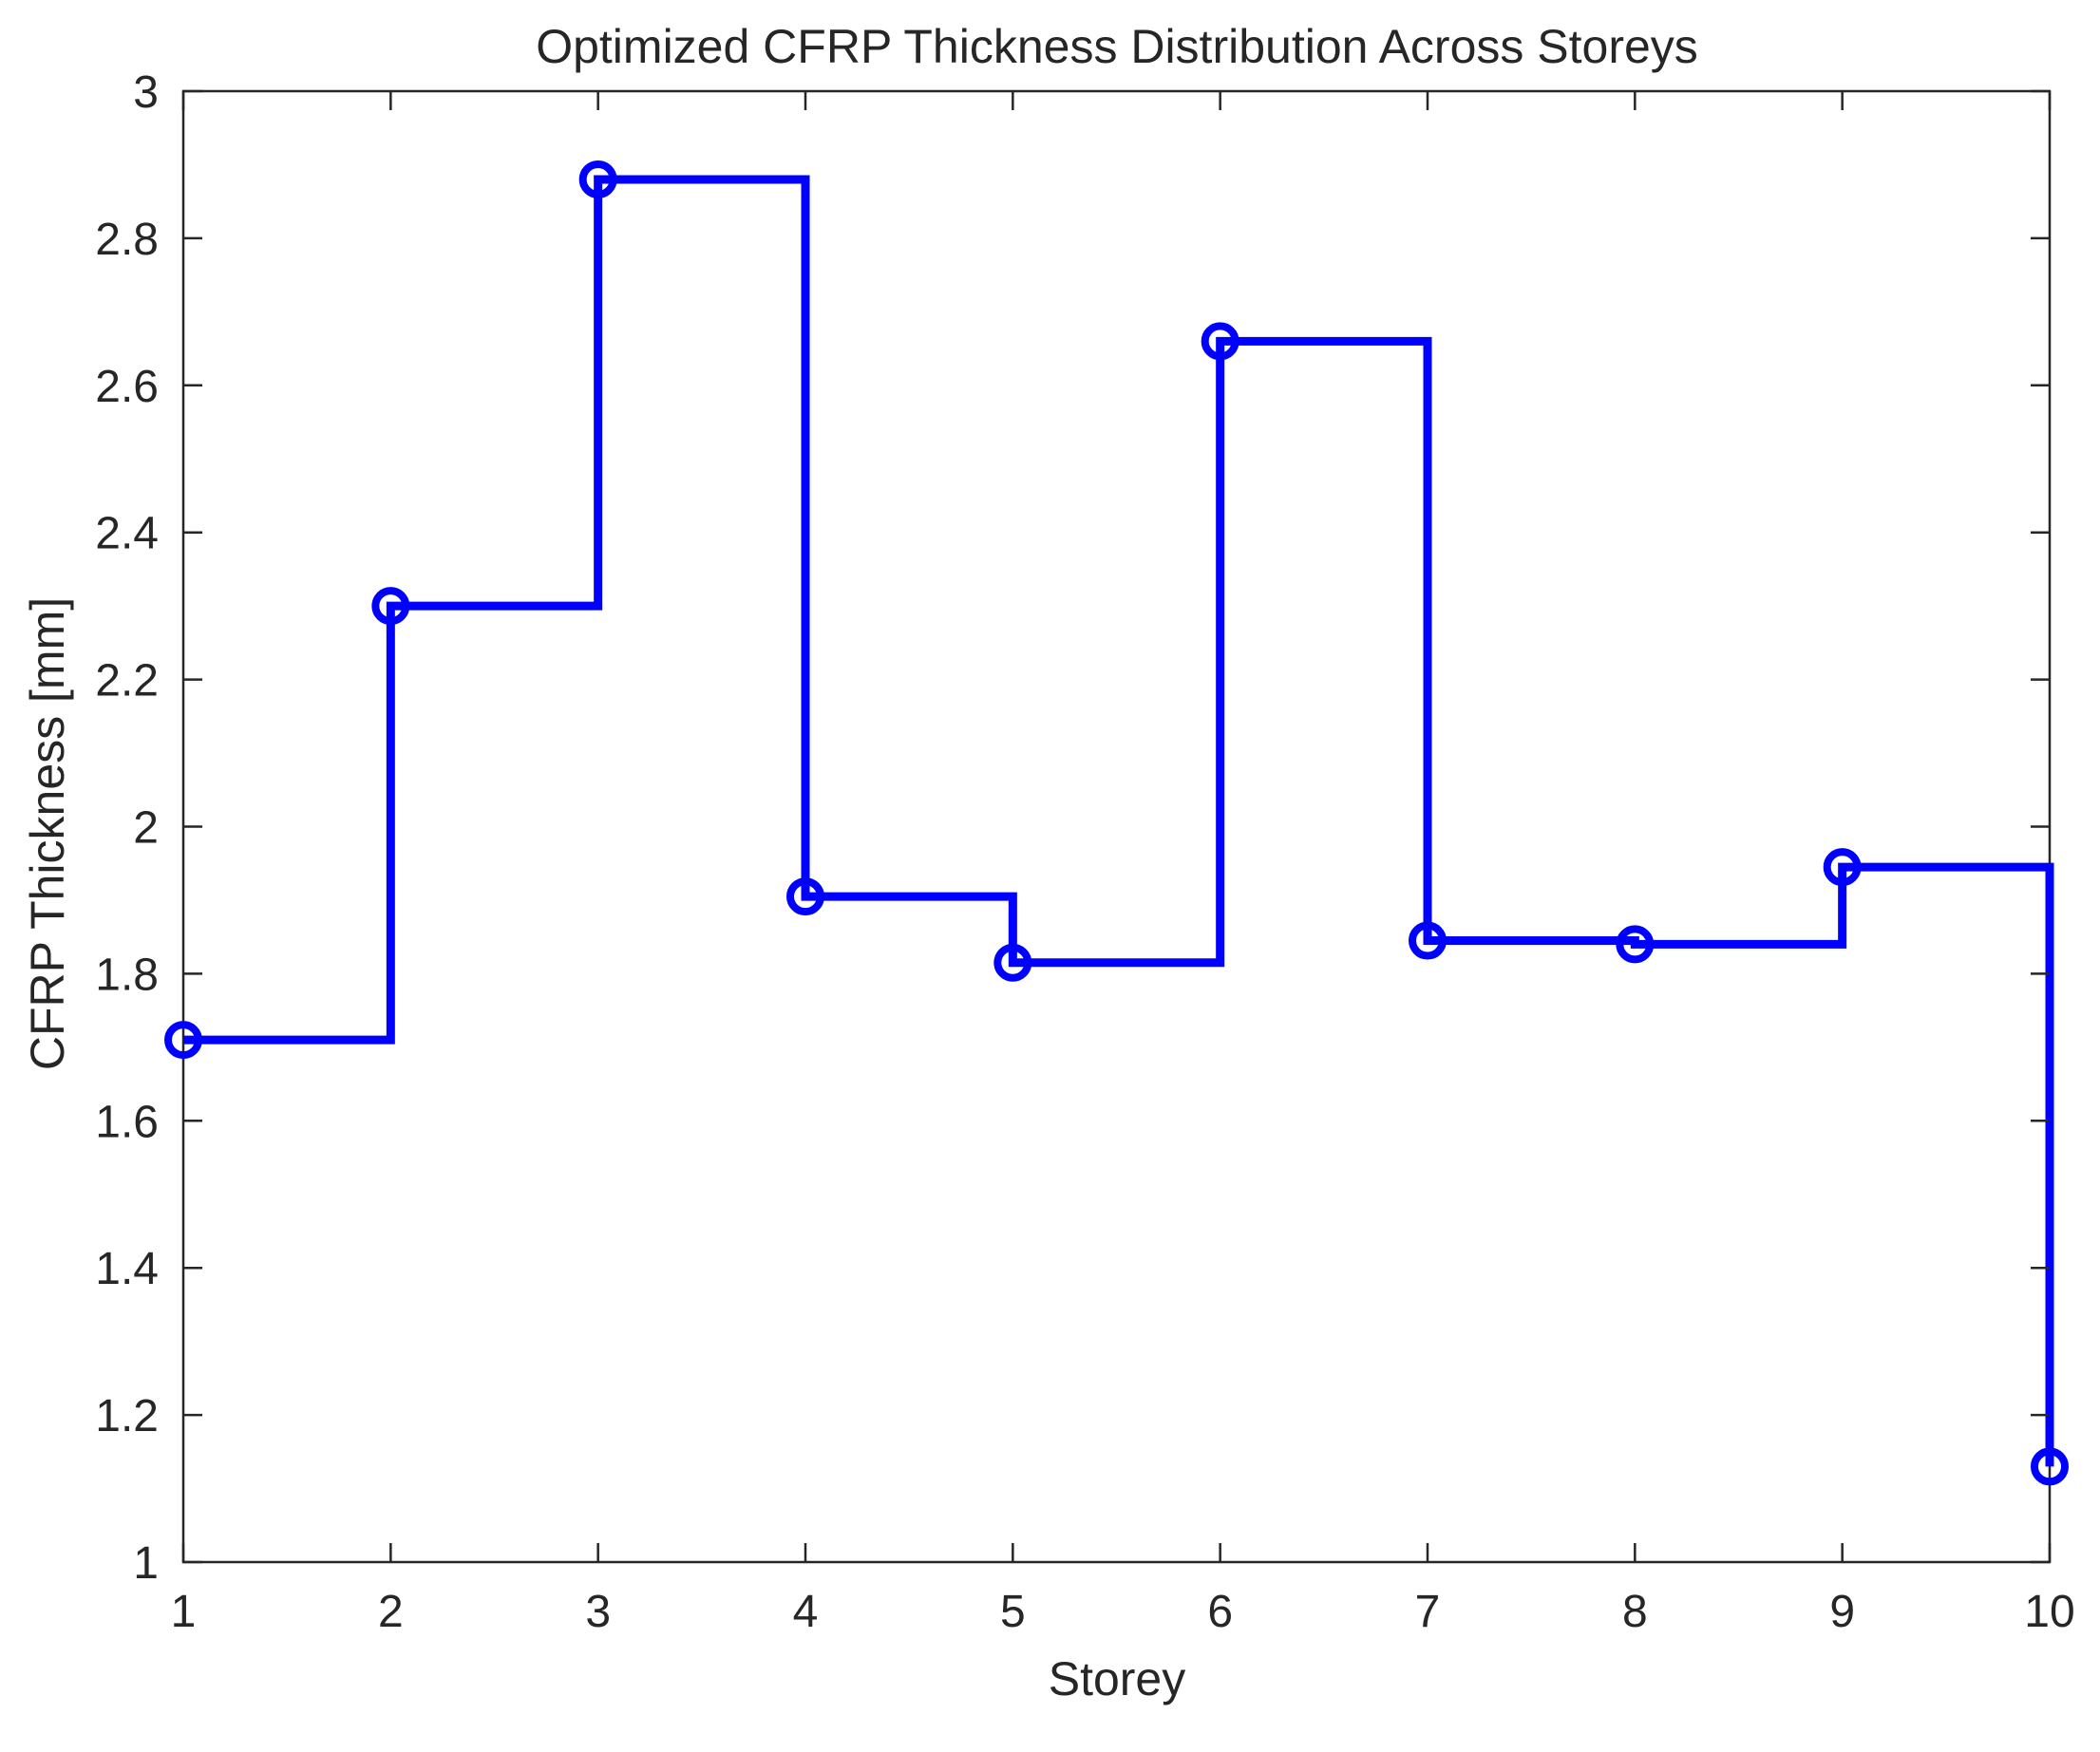 The image size is (2100, 1752). Describe the element at coordinates (1013, 1612) in the screenshot. I see `x-tick-label: 5` at that location.